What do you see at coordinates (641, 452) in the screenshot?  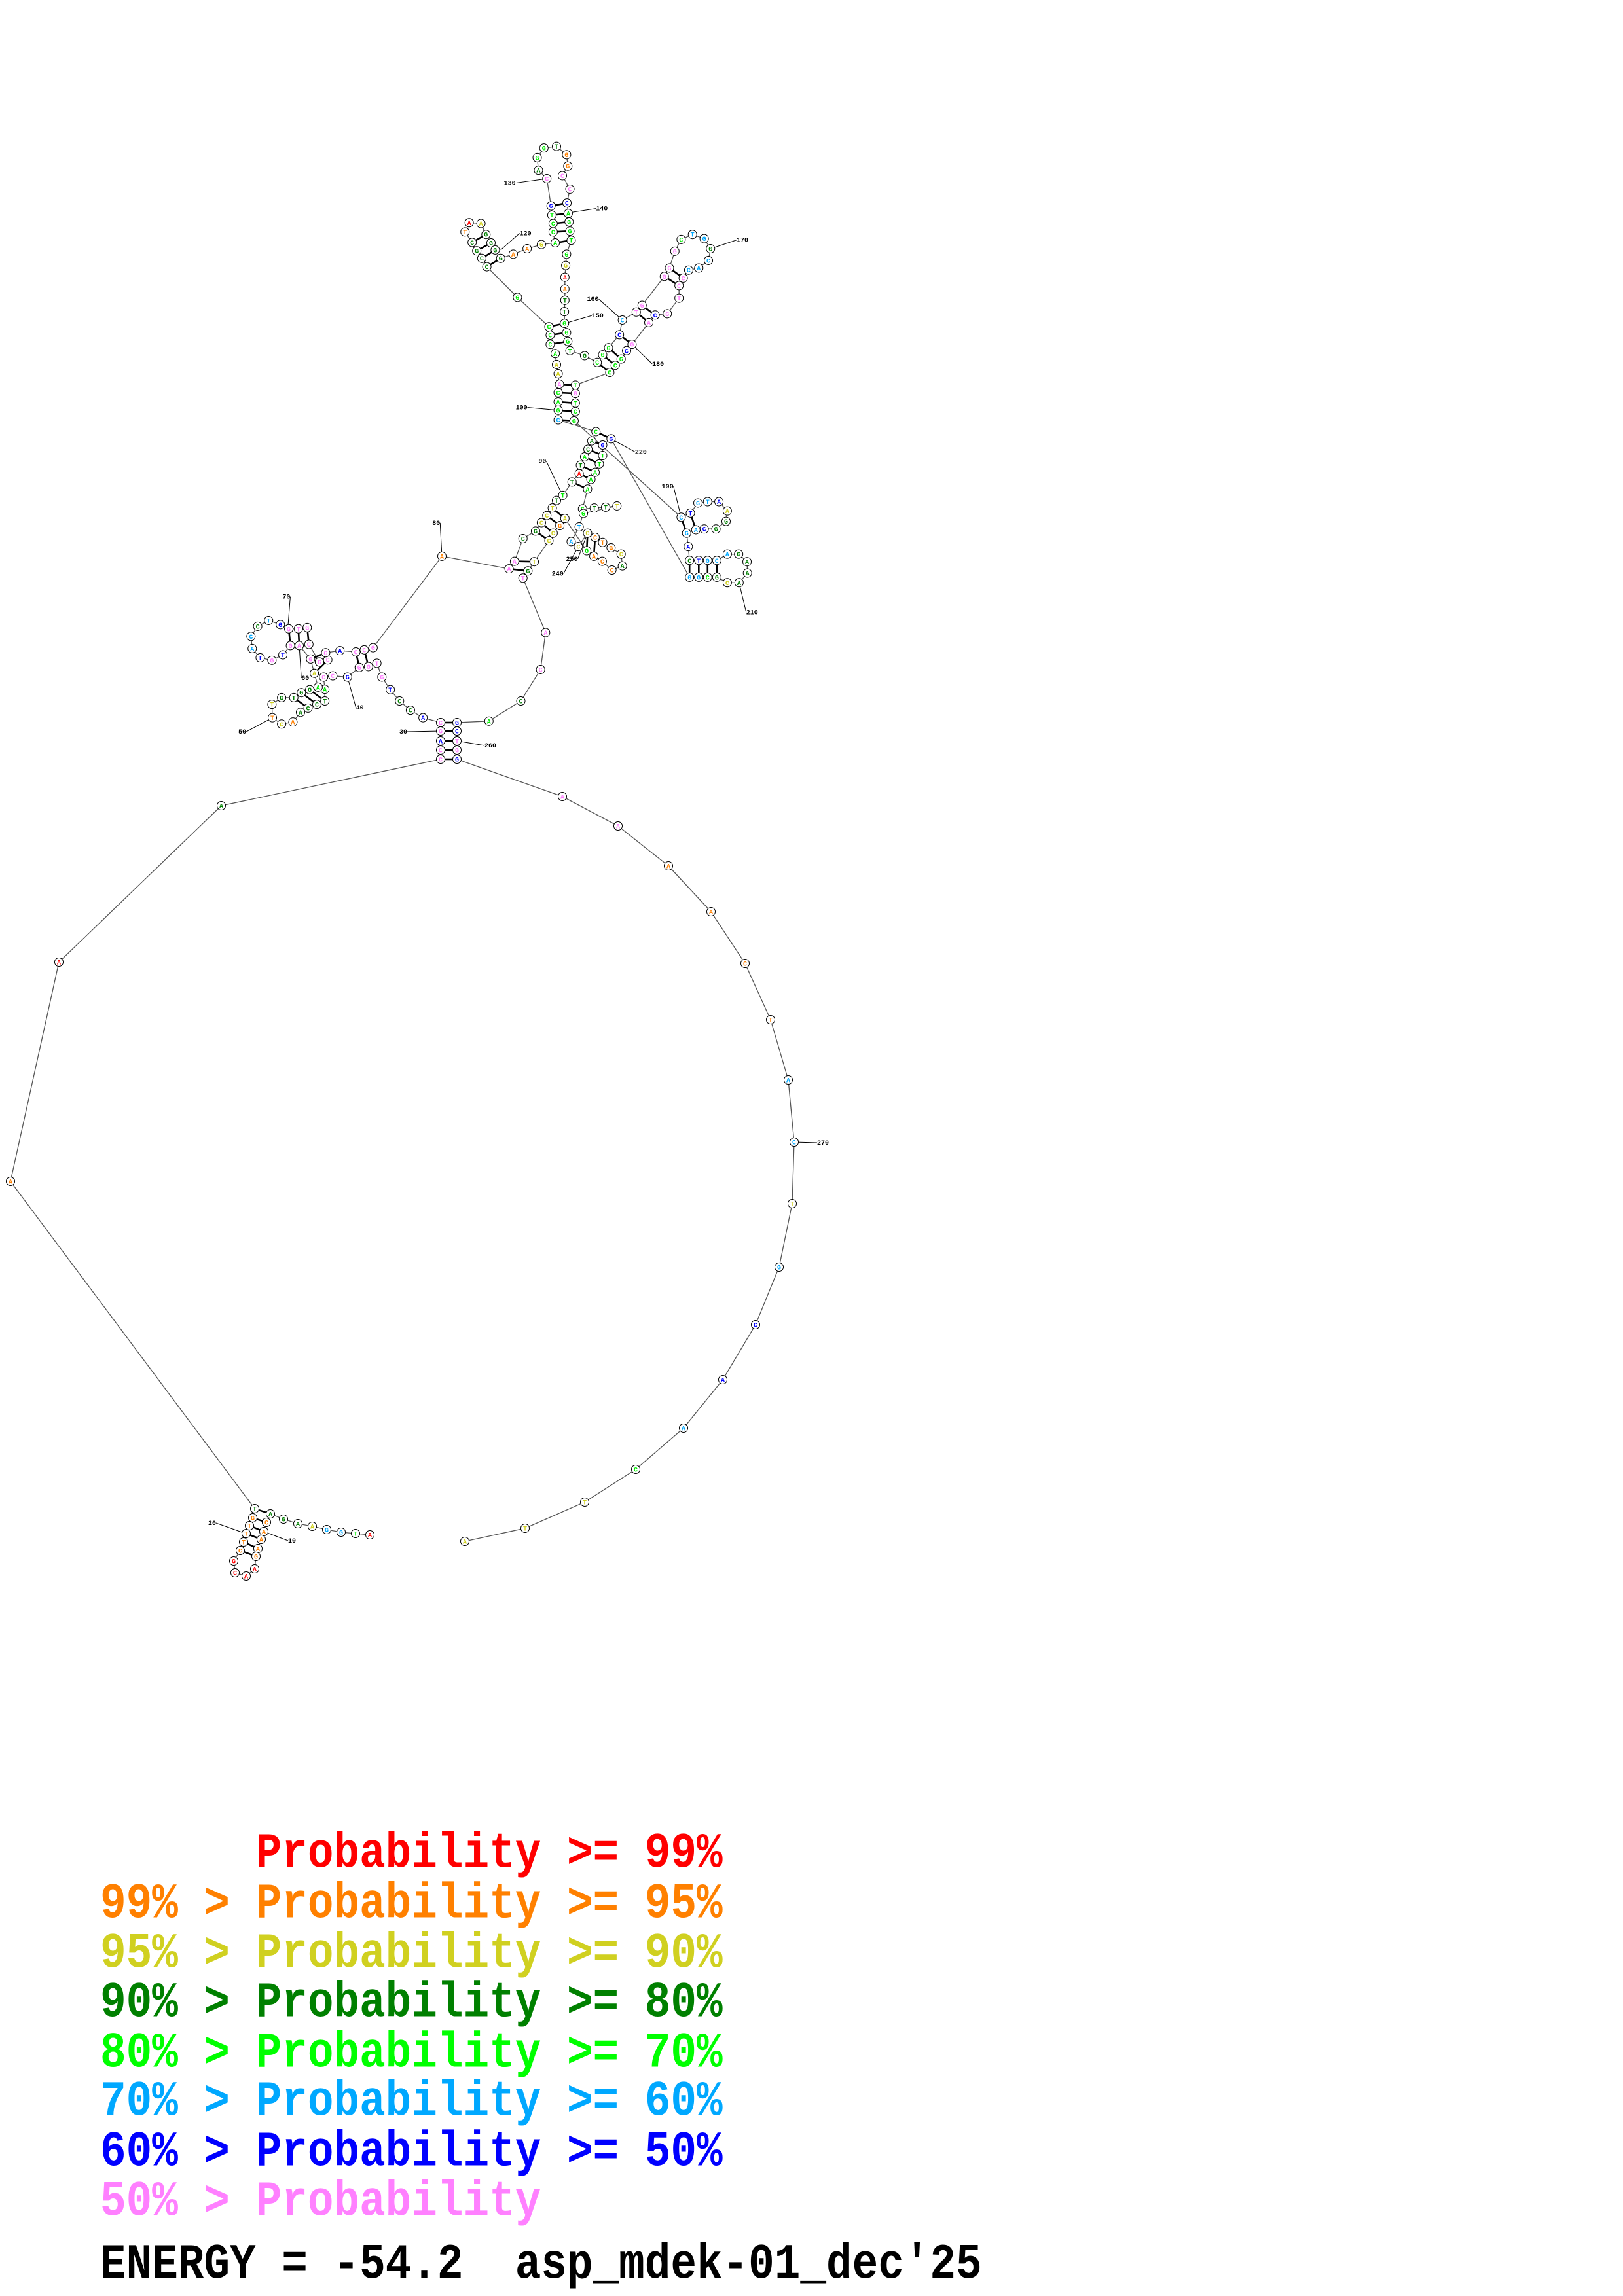 I see `position-label: 220` at bounding box center [641, 452].